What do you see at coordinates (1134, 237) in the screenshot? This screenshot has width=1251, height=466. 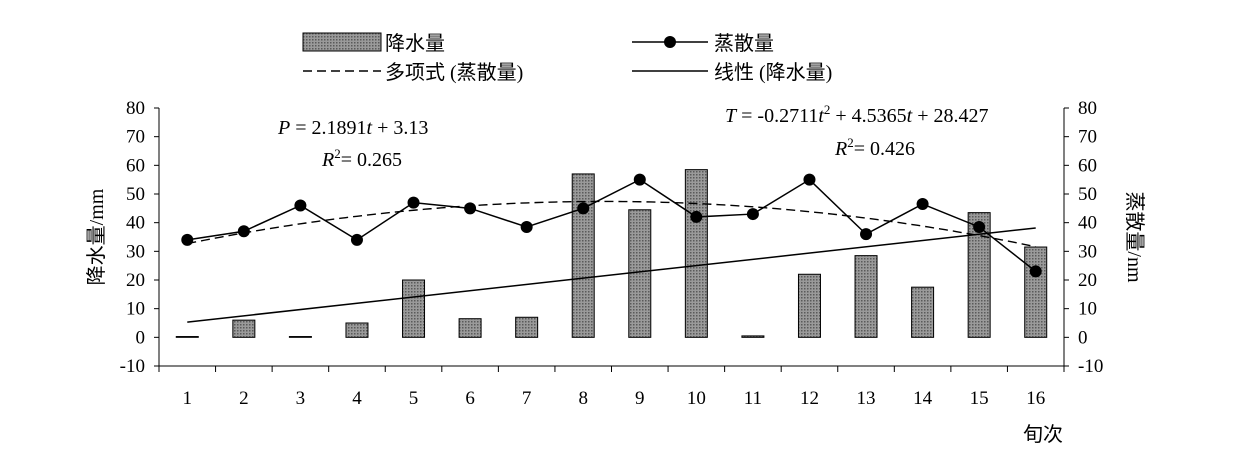 I see `right-axis-title: 蒸散量/nm` at bounding box center [1134, 237].